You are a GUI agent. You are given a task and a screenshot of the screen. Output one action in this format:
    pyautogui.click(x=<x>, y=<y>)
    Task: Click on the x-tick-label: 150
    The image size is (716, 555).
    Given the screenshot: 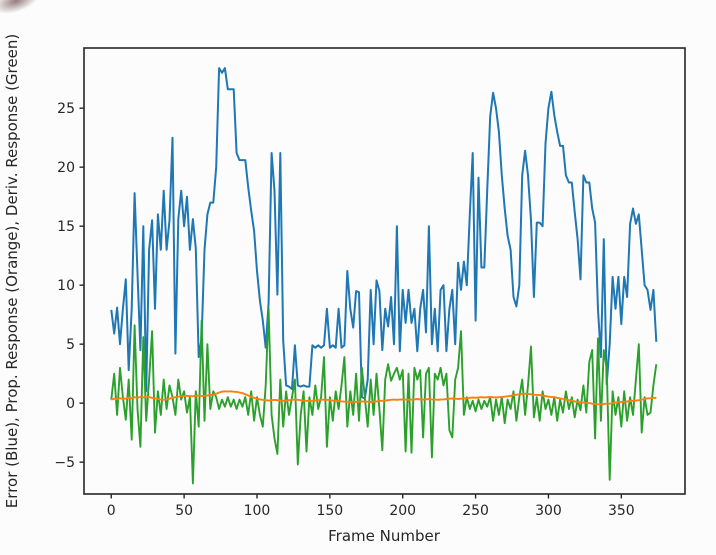 What is the action you would take?
    pyautogui.click(x=329, y=511)
    